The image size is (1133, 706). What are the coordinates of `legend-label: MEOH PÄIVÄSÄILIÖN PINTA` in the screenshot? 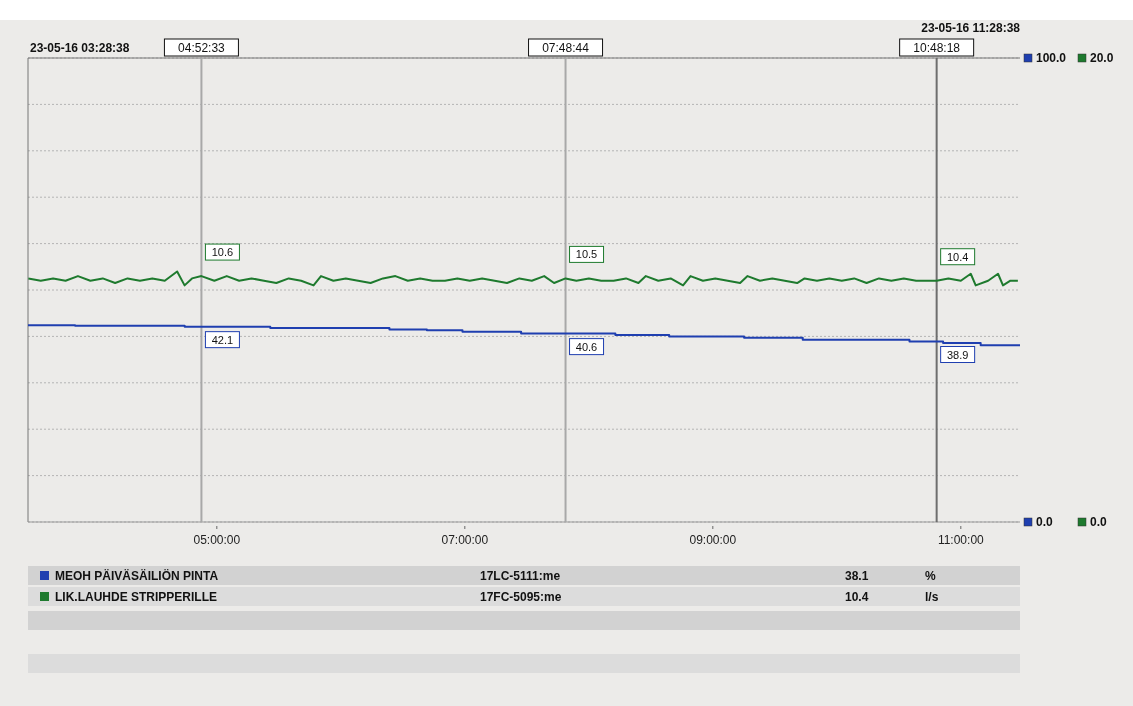 It's located at (137, 575).